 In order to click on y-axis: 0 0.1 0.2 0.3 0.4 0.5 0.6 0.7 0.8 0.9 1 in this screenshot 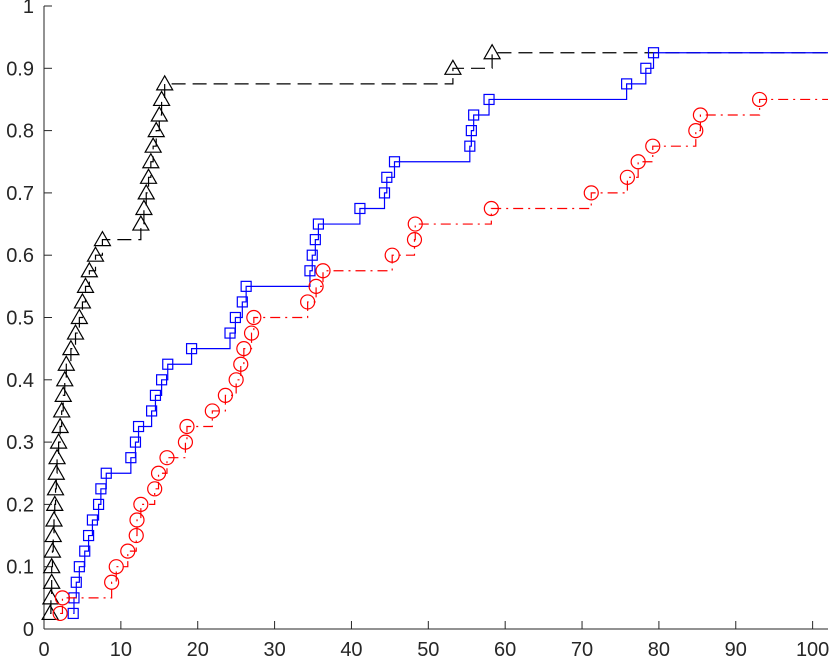, I will do `click(29, 320)`.